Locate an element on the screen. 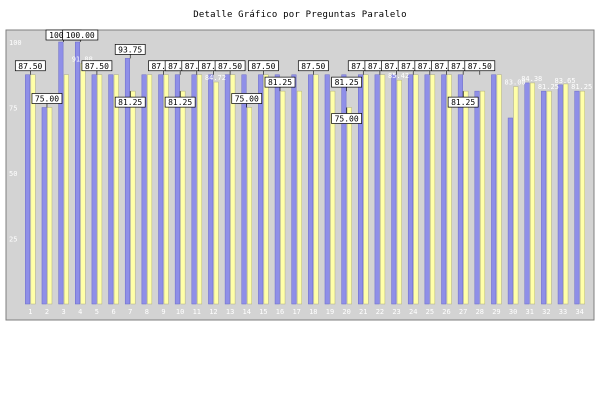 Image resolution: width=600 pixels, height=400 pixels. y-tick-label: 25 is located at coordinates (13, 240).